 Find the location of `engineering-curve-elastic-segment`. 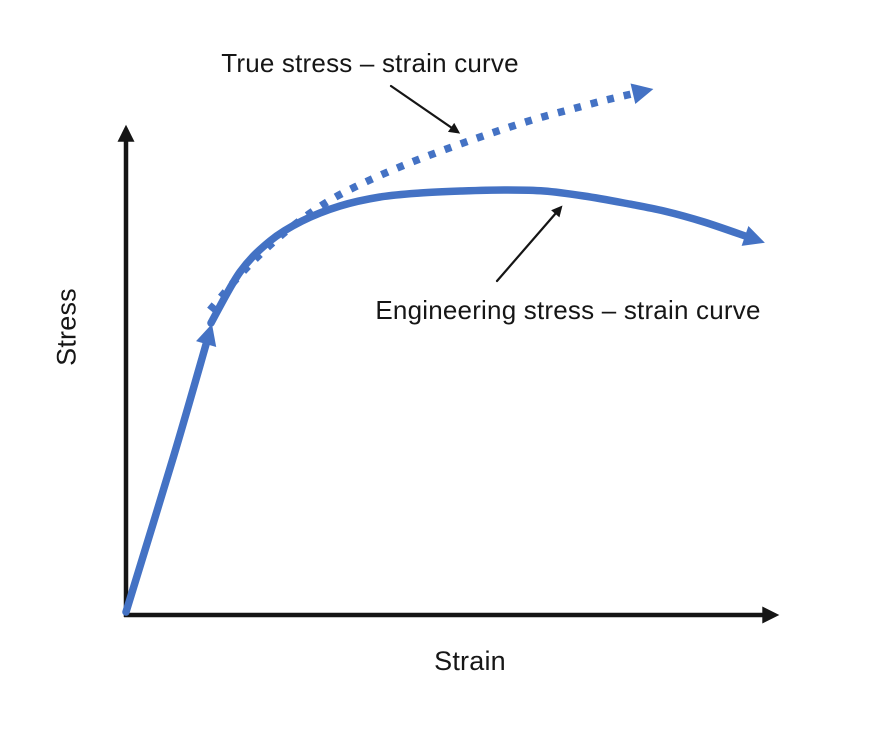

engineering-curve-elastic-segment is located at coordinates (169, 469).